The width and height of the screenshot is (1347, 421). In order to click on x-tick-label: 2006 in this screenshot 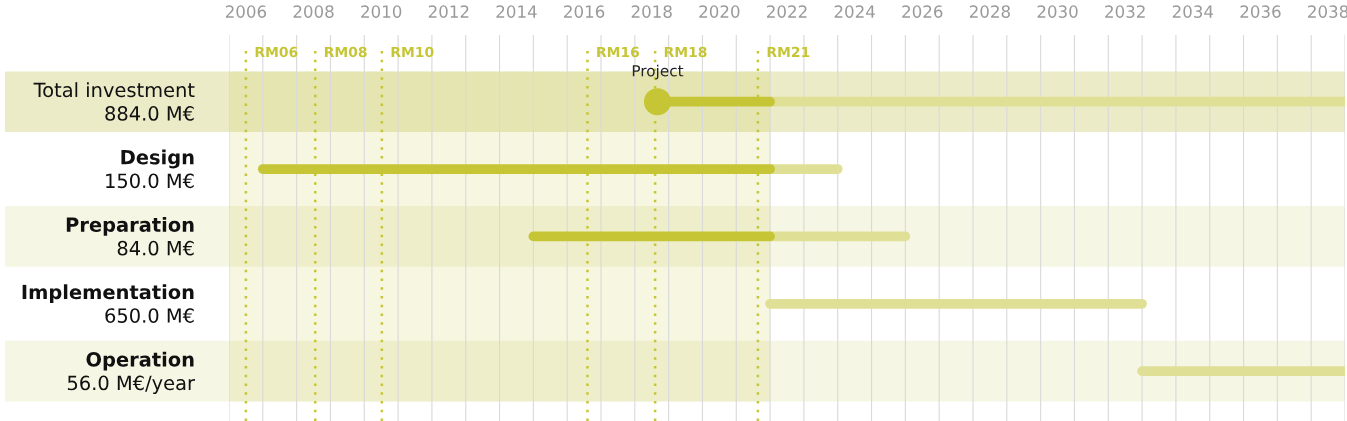, I will do `click(246, 11)`.